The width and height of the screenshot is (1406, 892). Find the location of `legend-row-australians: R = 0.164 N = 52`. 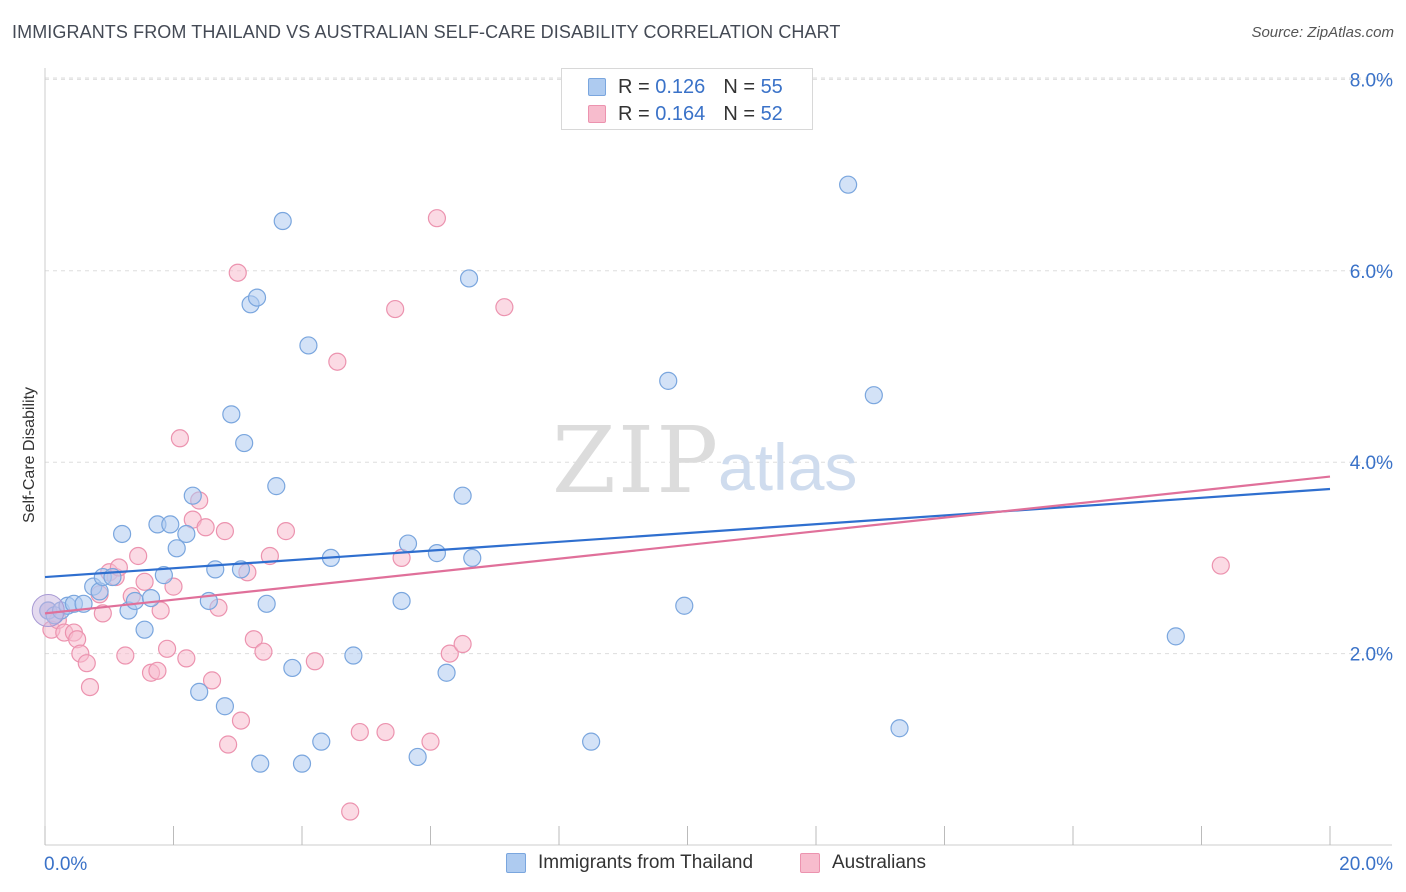

legend-row-australians: R = 0.164 N = 52 is located at coordinates (685, 114).